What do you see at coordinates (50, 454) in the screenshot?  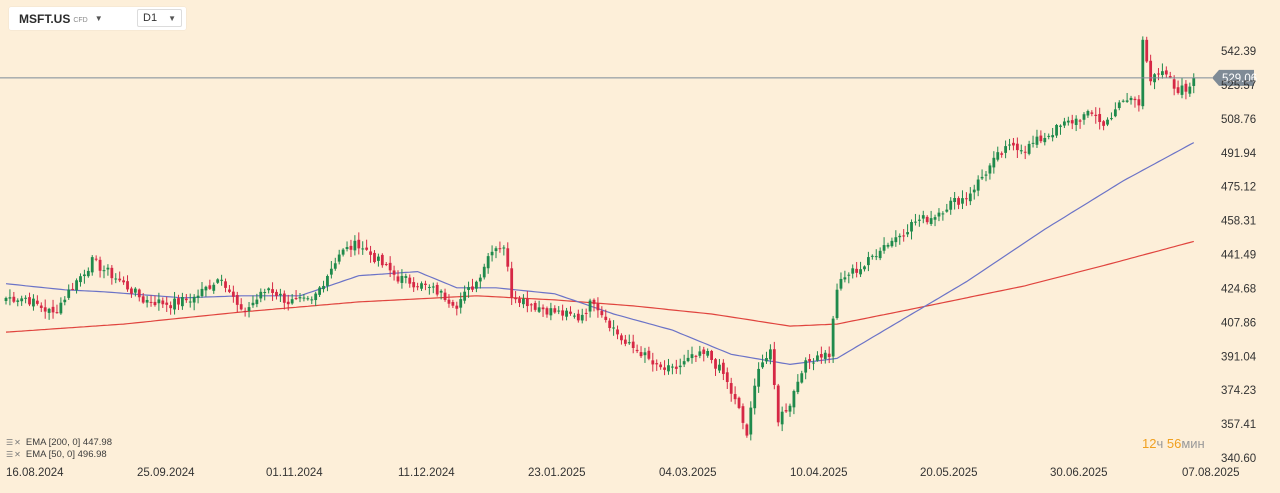 I see `indicator-label: EMA [50, 0]` at bounding box center [50, 454].